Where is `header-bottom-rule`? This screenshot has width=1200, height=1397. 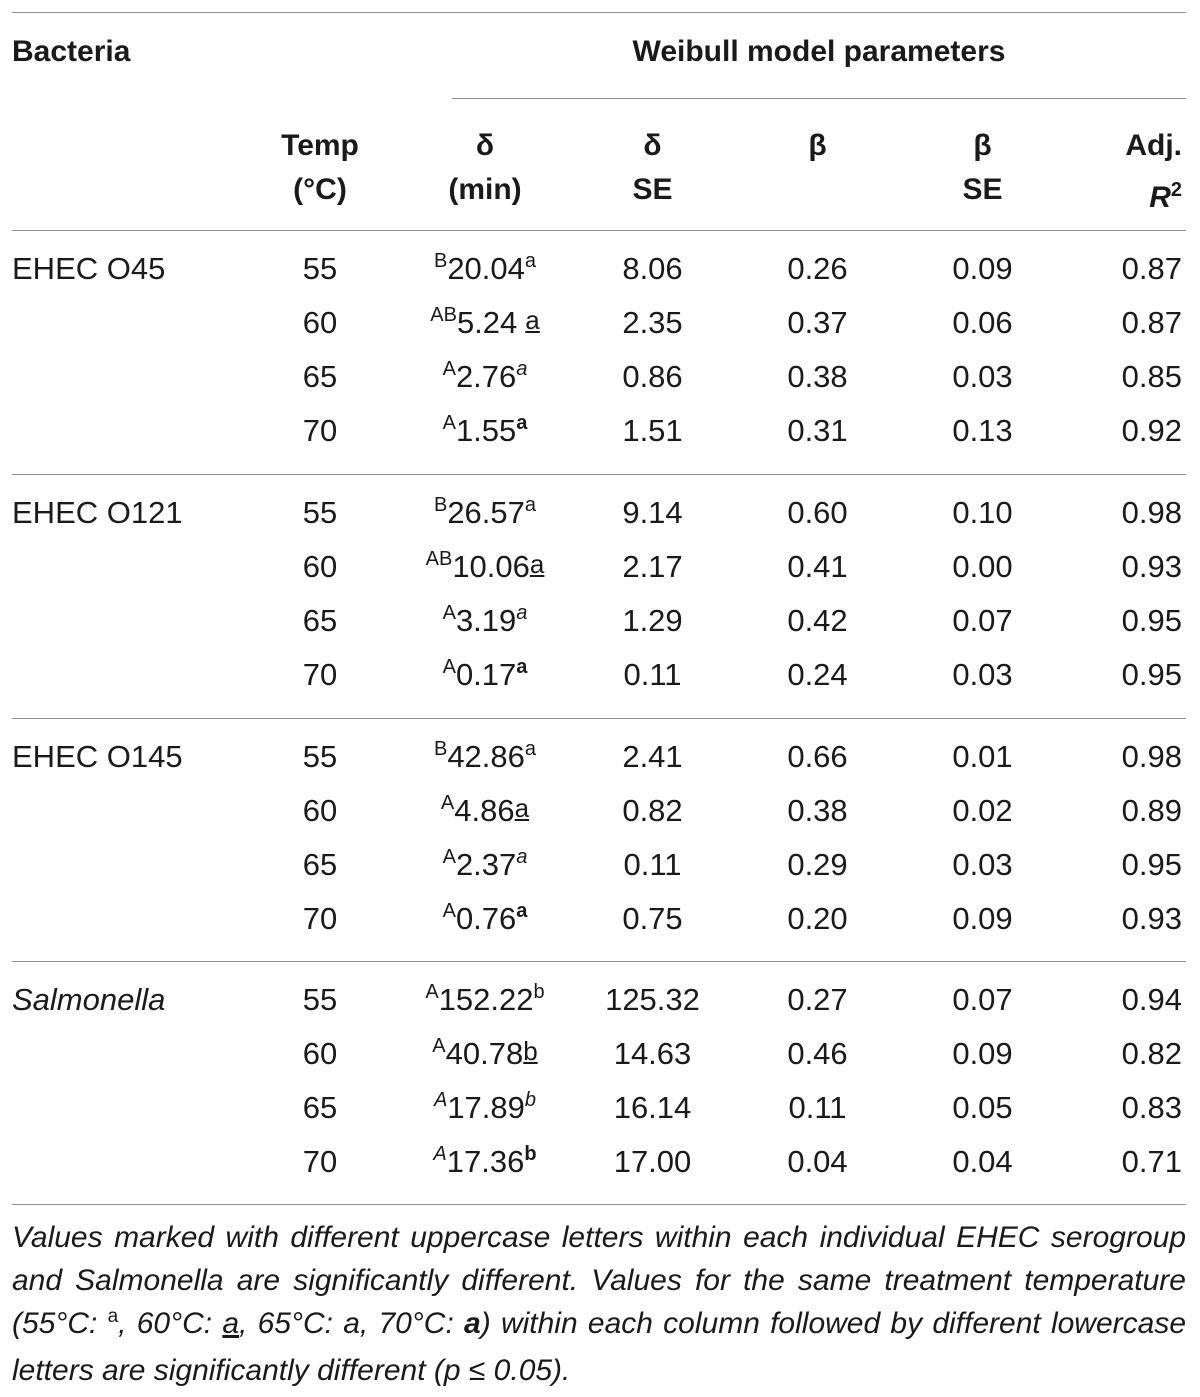 header-bottom-rule is located at coordinates (599, 230).